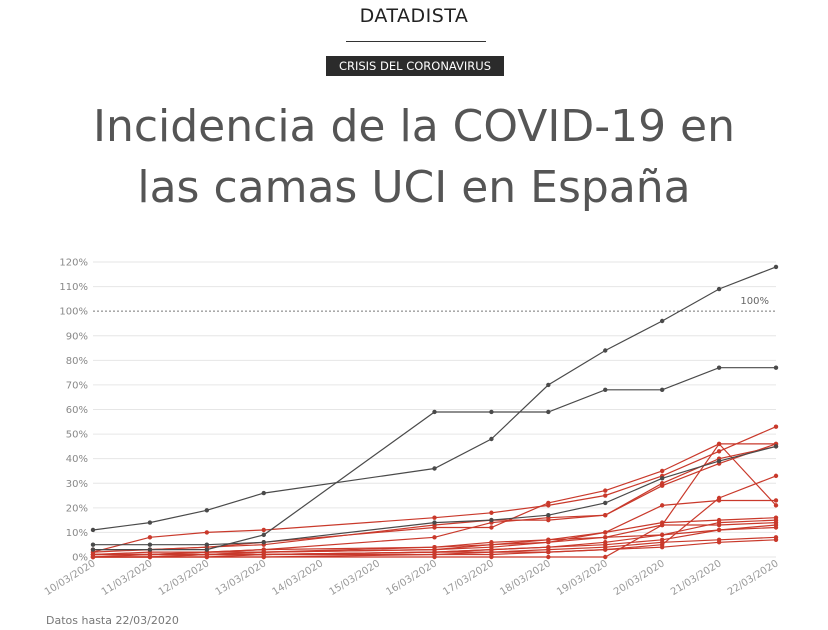  I want to click on y-tick-label: 60%, so click(77, 410).